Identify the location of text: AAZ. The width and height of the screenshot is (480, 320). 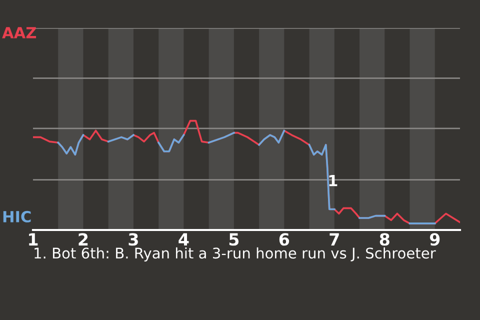
(19, 32).